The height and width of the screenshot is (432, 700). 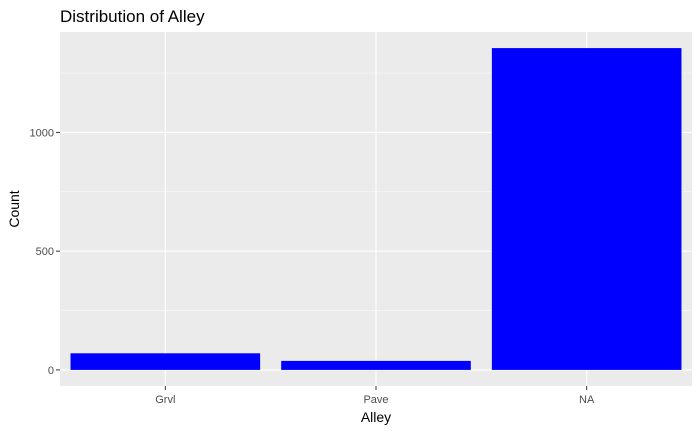 I want to click on y-tick-label: 0, so click(x=51, y=371).